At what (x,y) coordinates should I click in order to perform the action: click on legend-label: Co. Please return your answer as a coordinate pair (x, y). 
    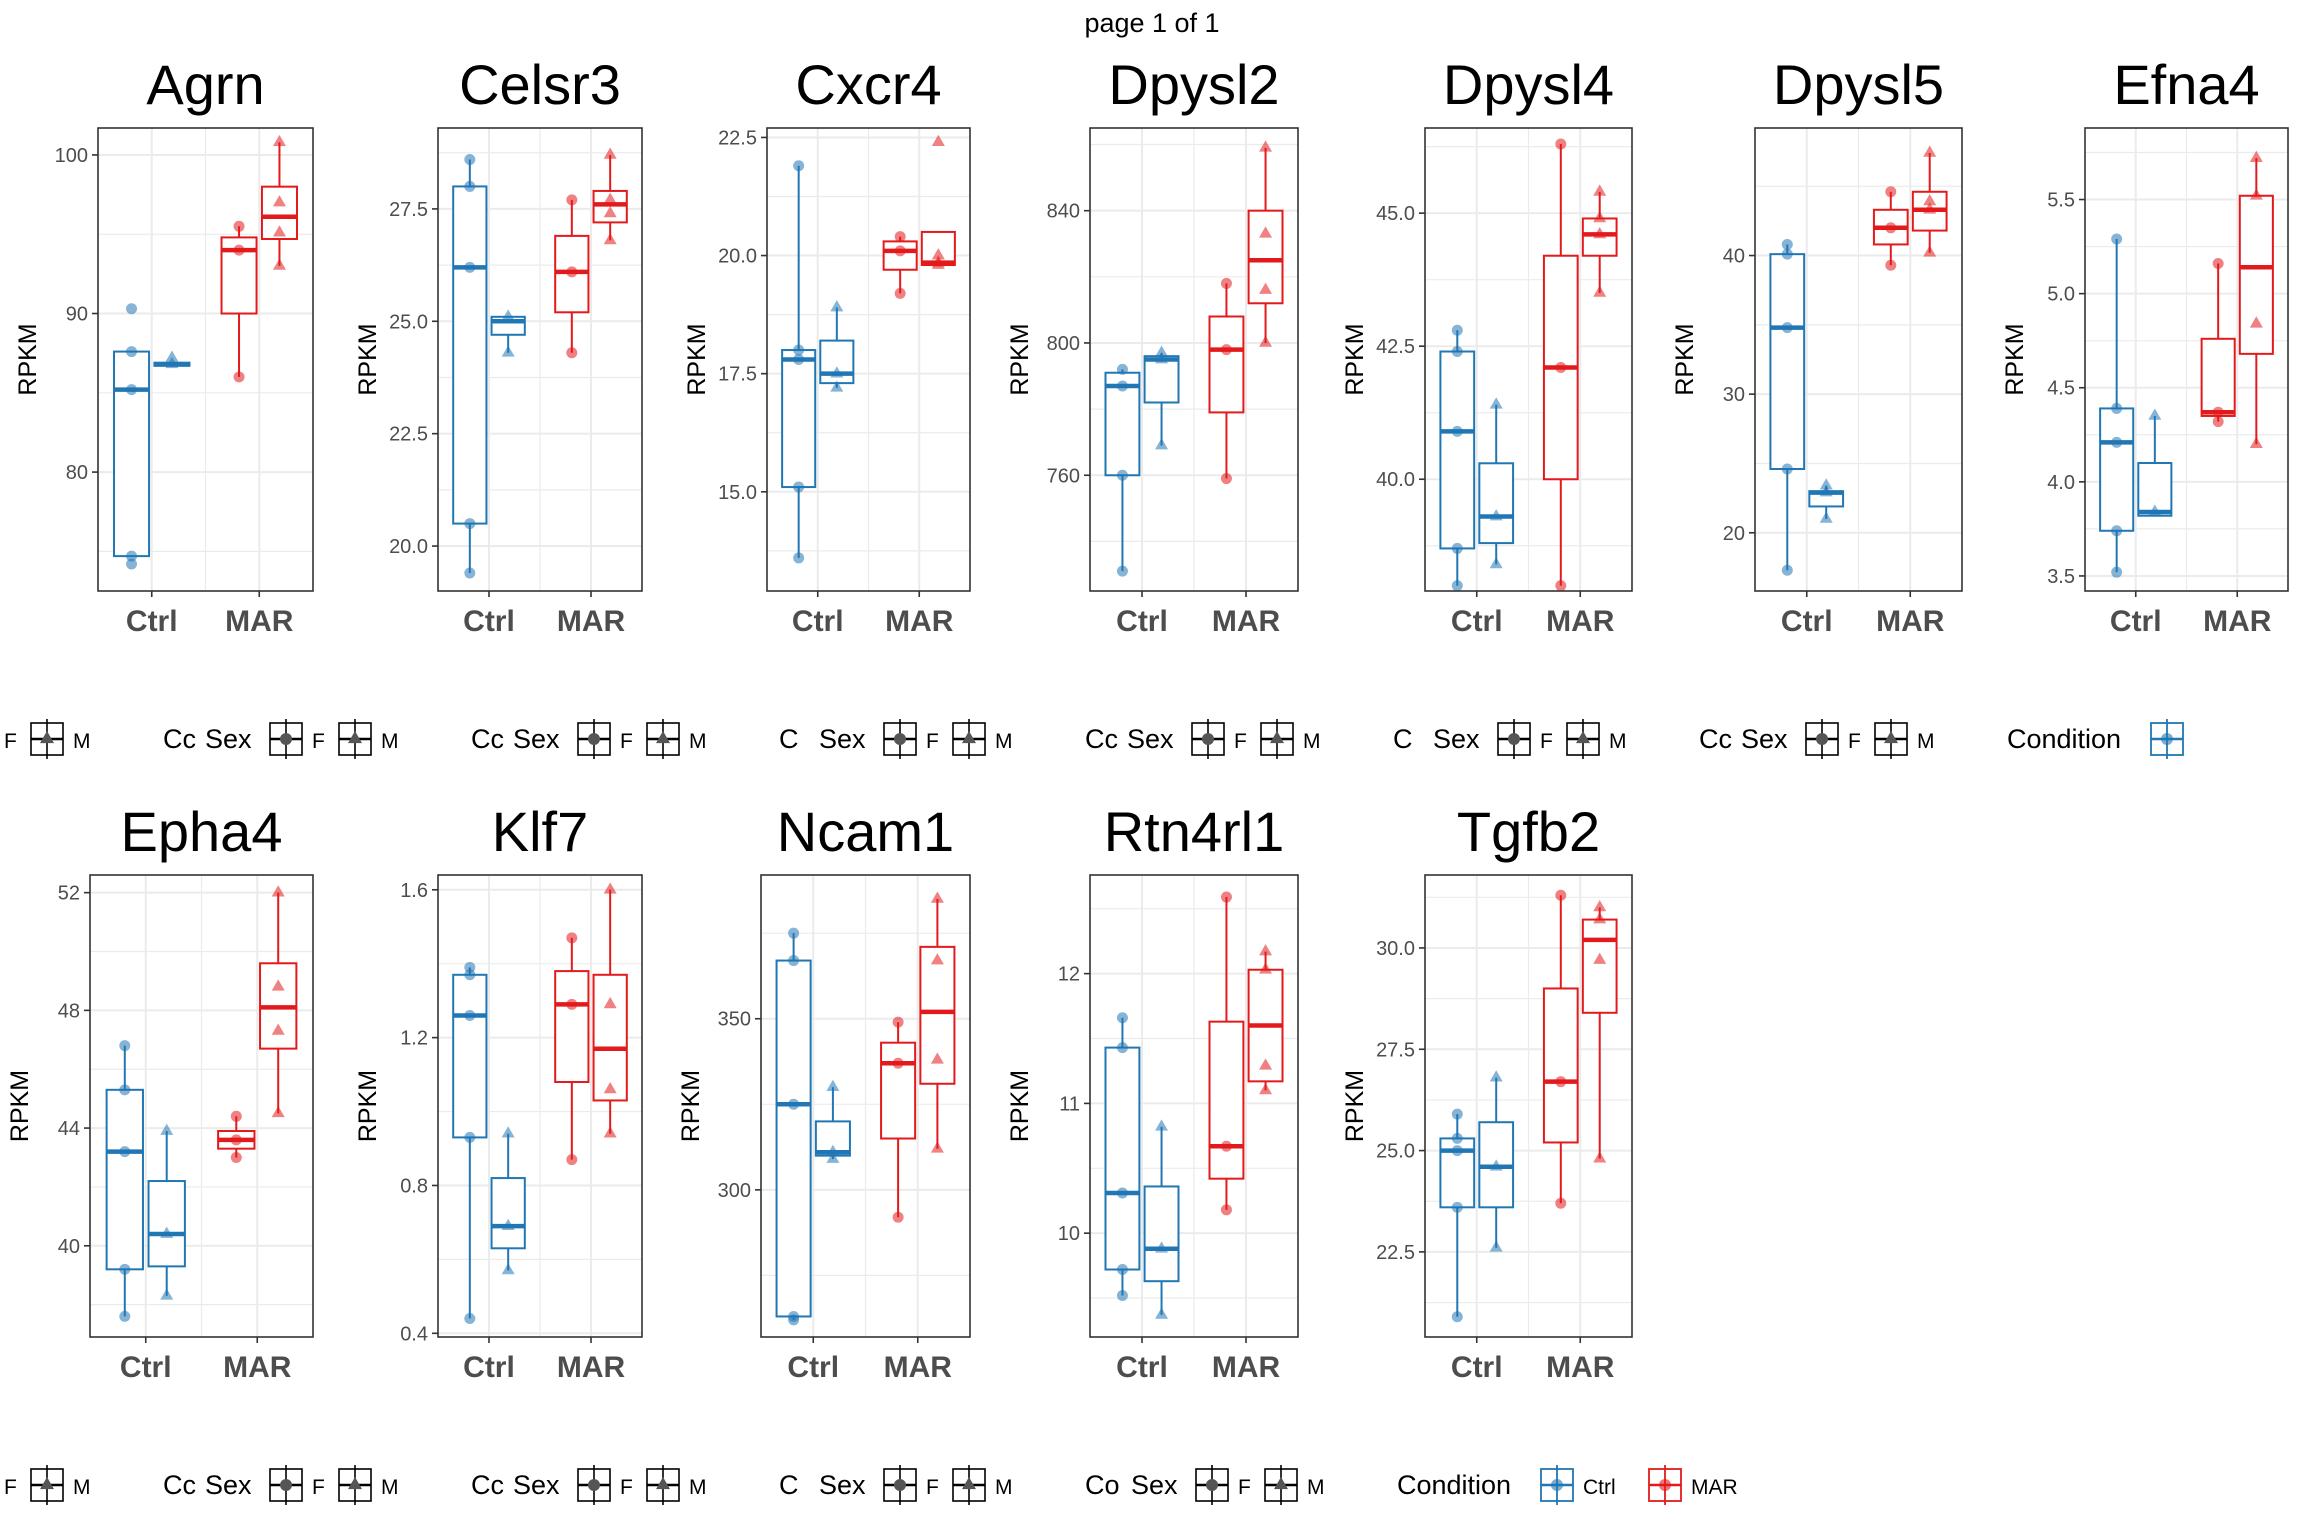
    Looking at the image, I should click on (1102, 1485).